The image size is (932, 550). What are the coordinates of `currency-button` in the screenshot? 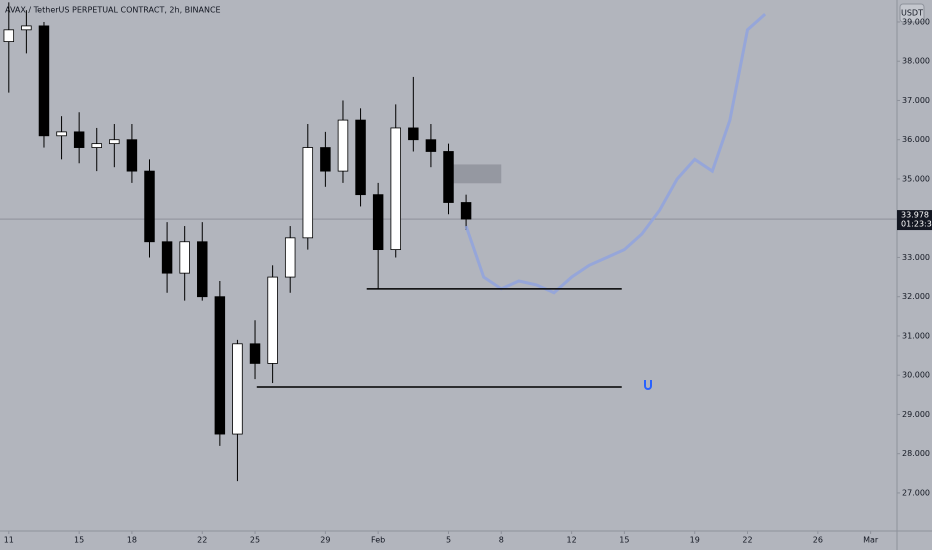 It's located at (912, 13).